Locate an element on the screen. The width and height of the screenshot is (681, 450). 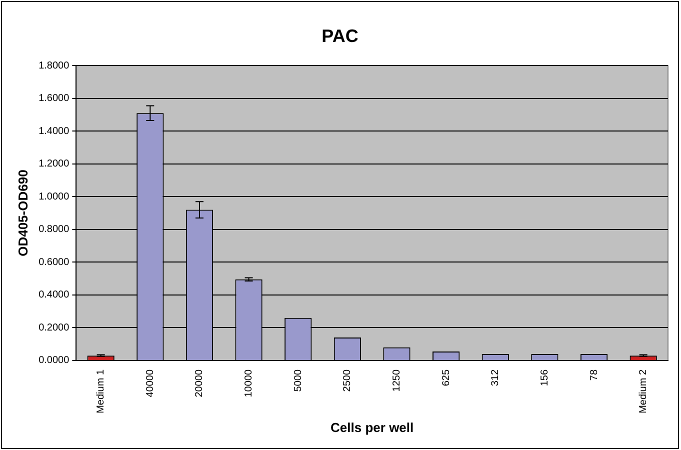
x-tick-label: 5000 is located at coordinates (298, 380).